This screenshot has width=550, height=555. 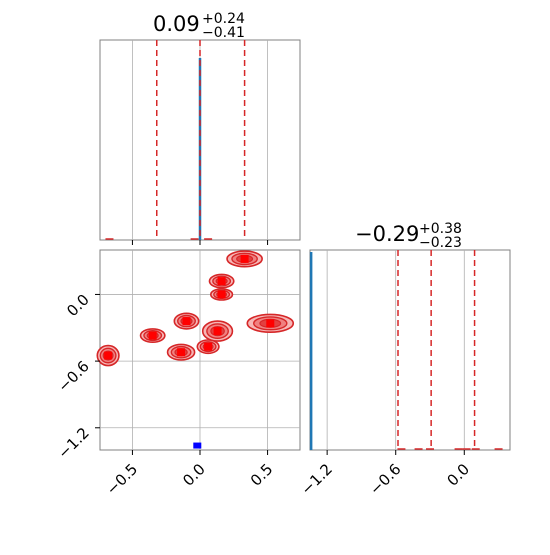 I want to click on truth-marker, so click(x=197, y=445).